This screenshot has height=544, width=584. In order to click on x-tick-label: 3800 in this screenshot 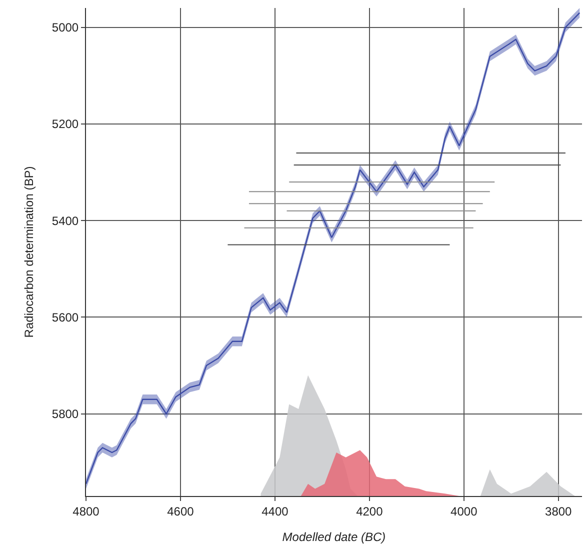, I will do `click(558, 511)`.